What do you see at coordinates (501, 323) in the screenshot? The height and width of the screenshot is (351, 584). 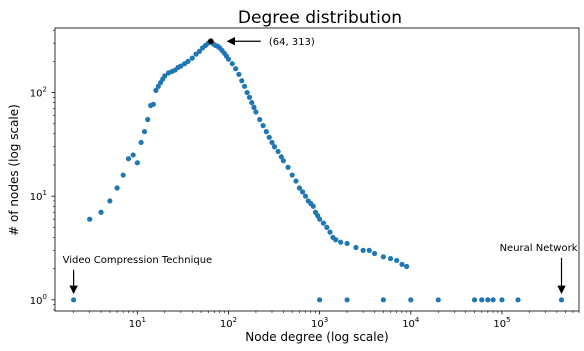 I see `x-tick-label: 10⁵` at bounding box center [501, 323].